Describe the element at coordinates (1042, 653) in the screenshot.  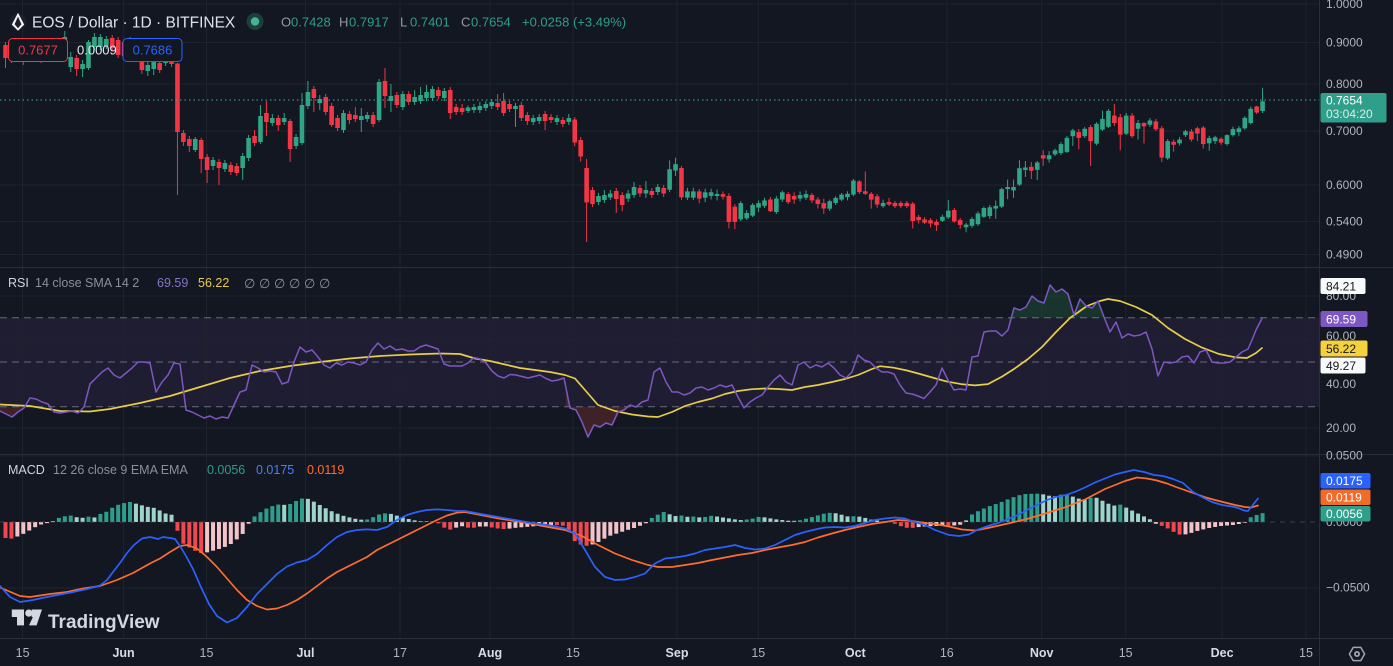
I see `svg-text: Nov` at that location.